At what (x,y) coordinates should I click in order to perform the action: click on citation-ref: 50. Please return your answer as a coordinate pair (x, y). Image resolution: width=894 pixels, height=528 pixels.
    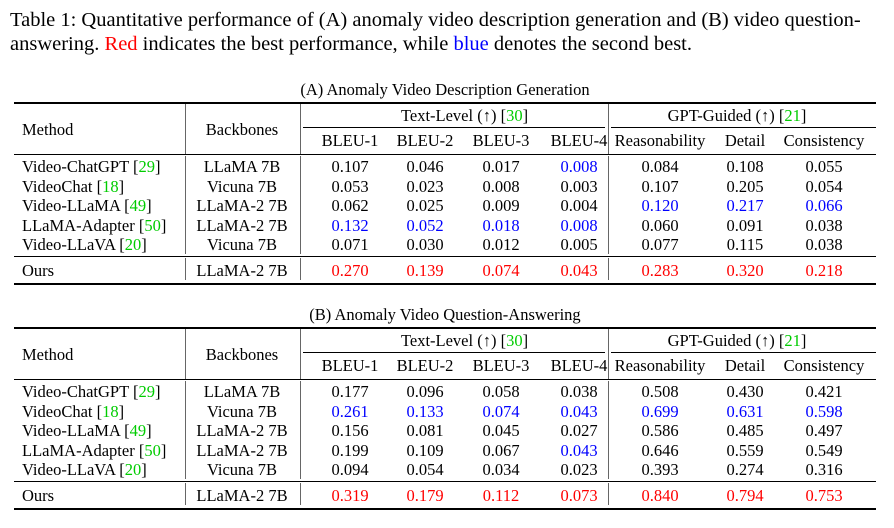
    Looking at the image, I should click on (152, 225).